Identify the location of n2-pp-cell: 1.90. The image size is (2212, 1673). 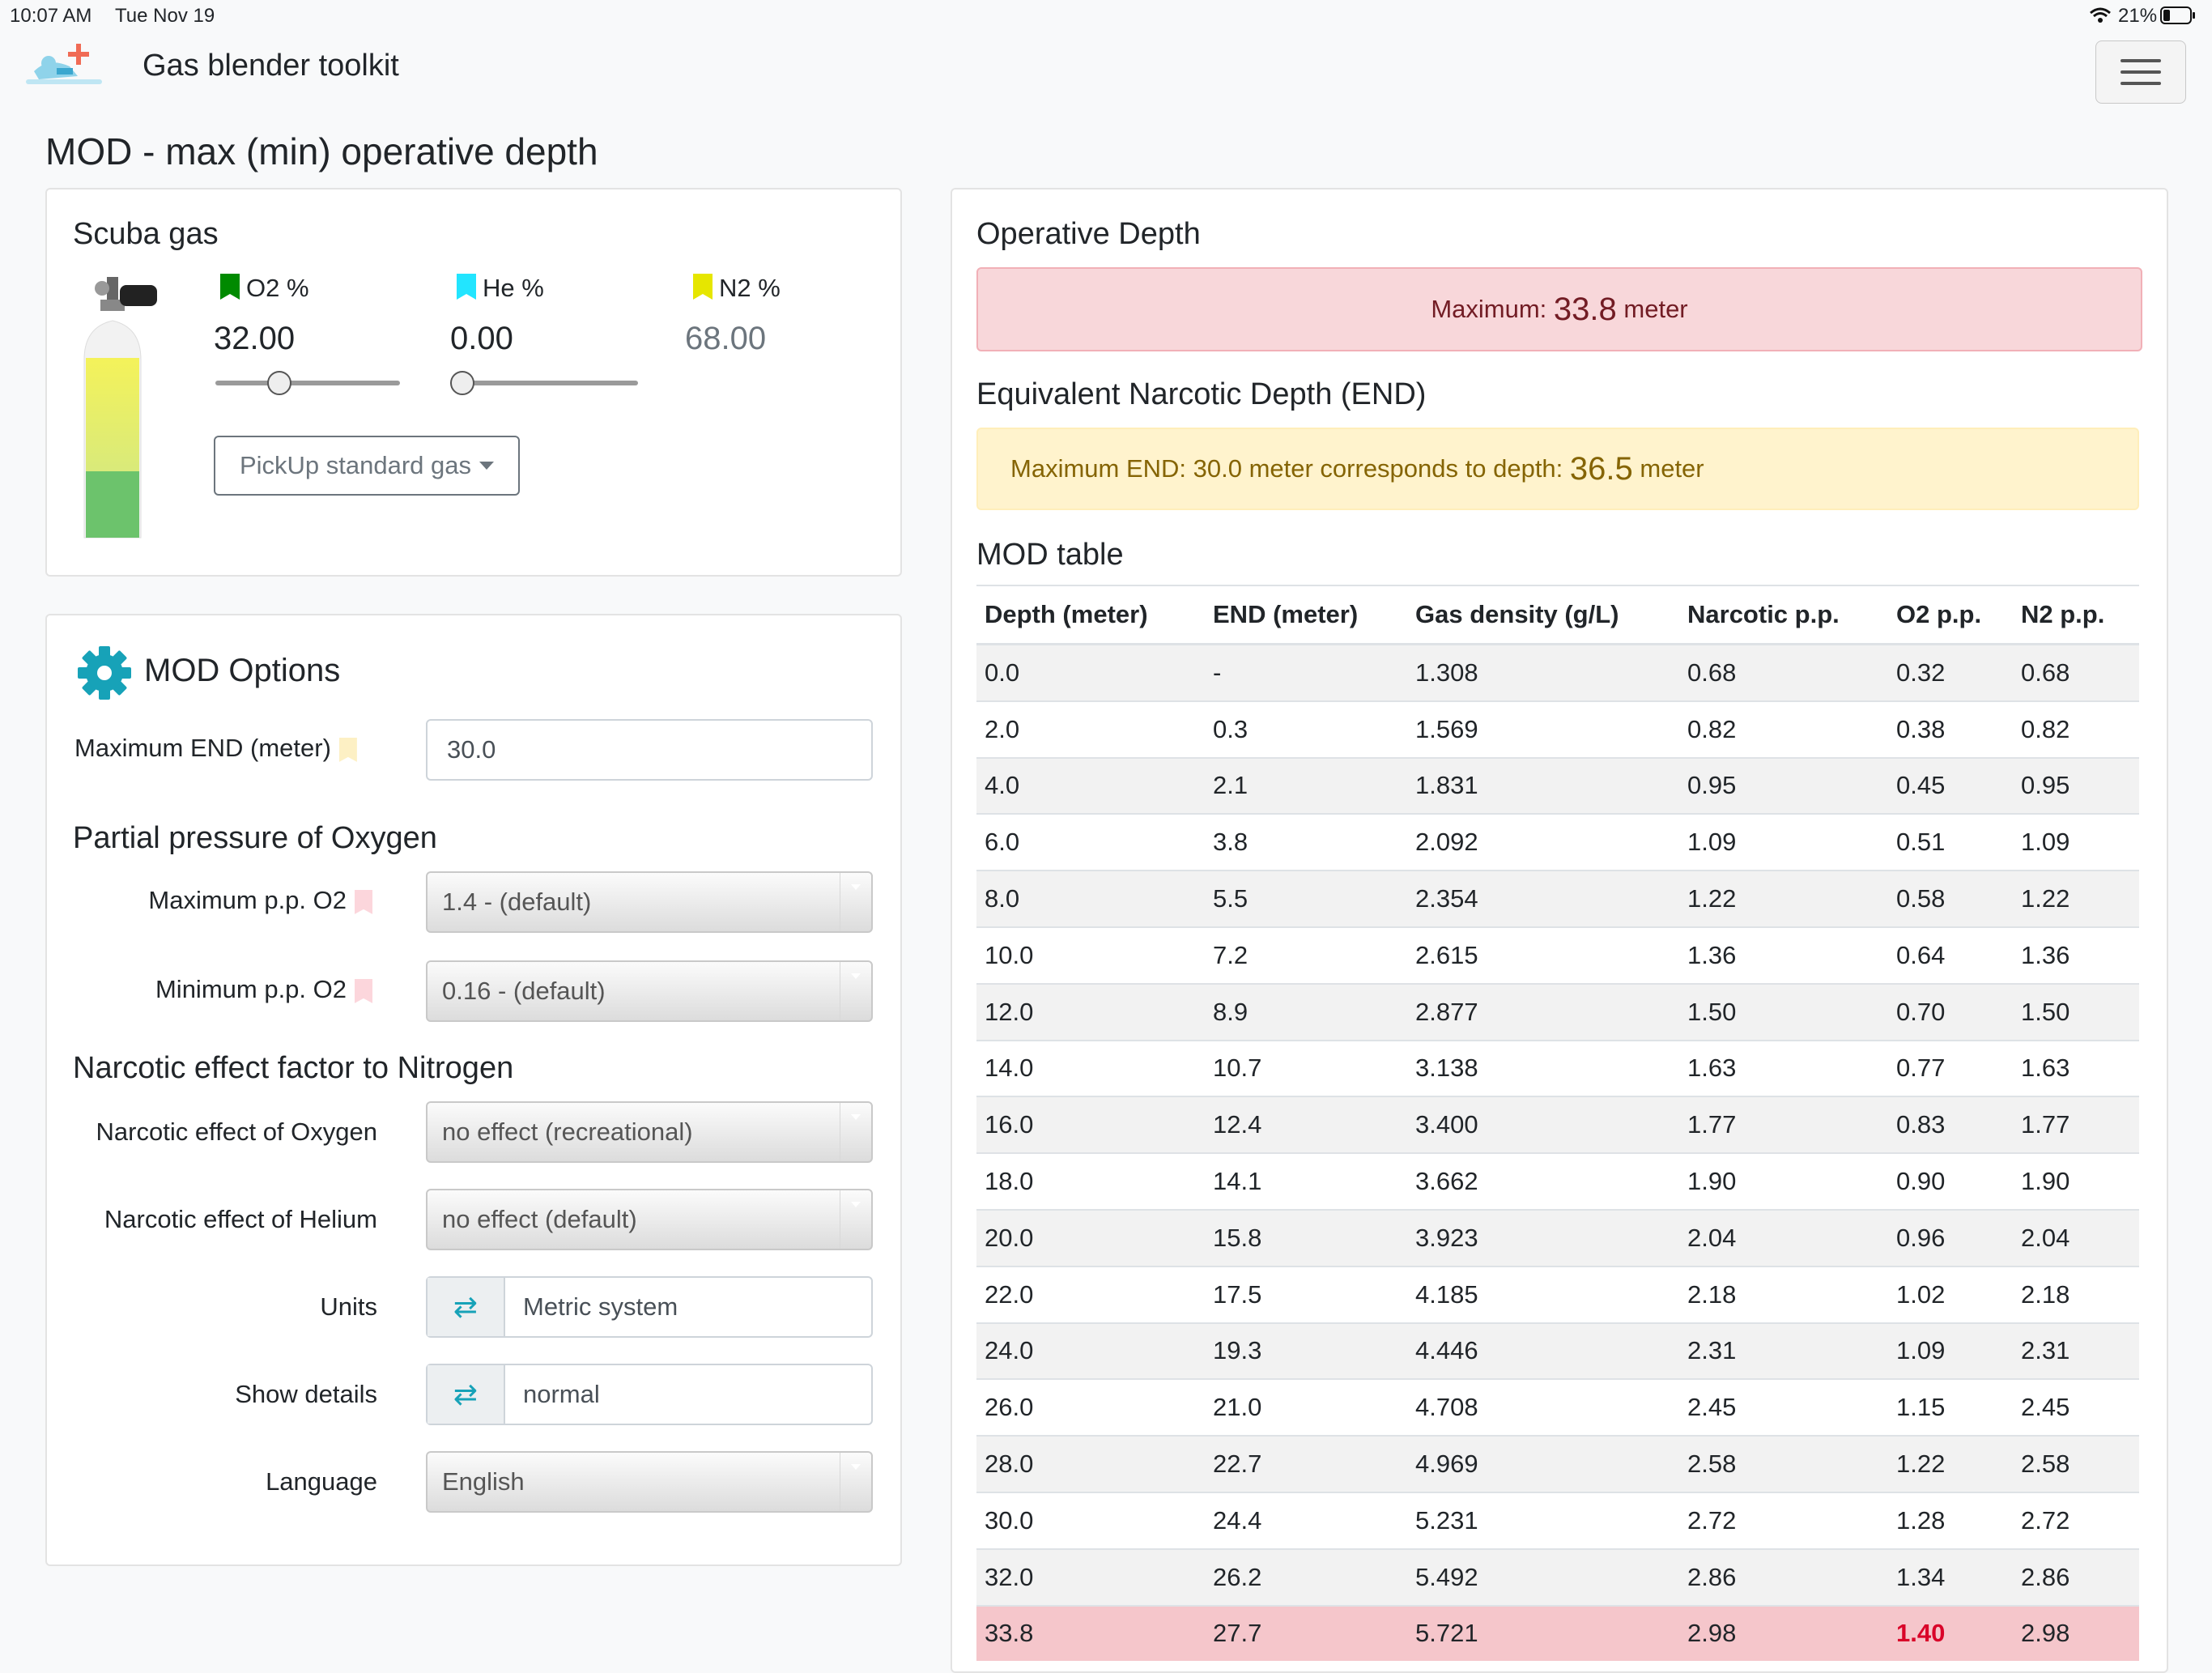
(2076, 1181).